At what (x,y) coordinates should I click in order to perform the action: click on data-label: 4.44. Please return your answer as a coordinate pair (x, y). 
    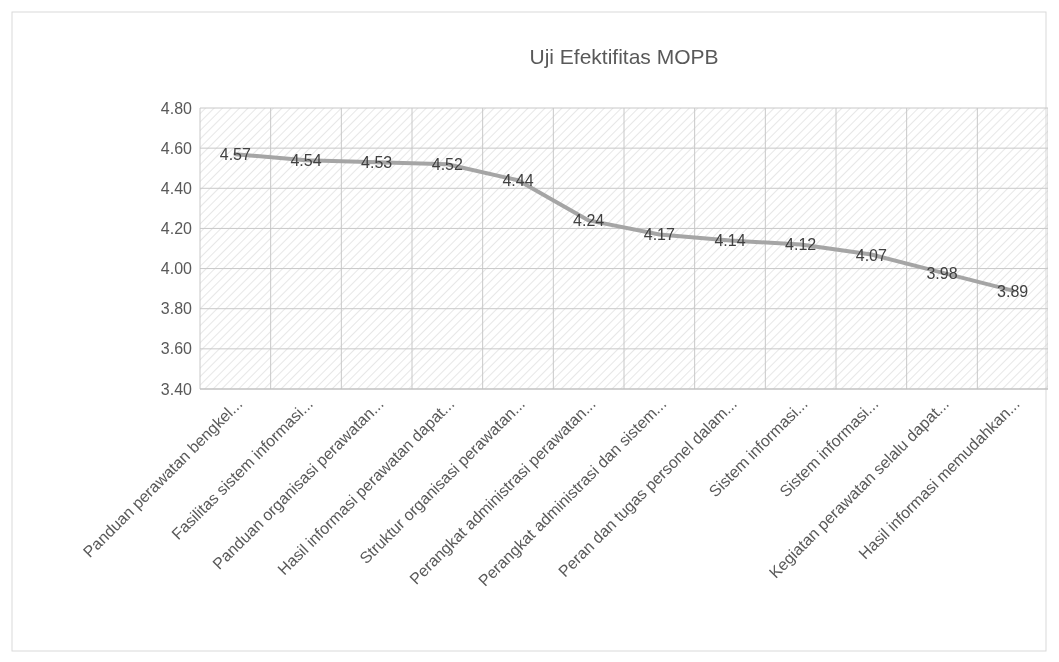
    Looking at the image, I should click on (518, 181).